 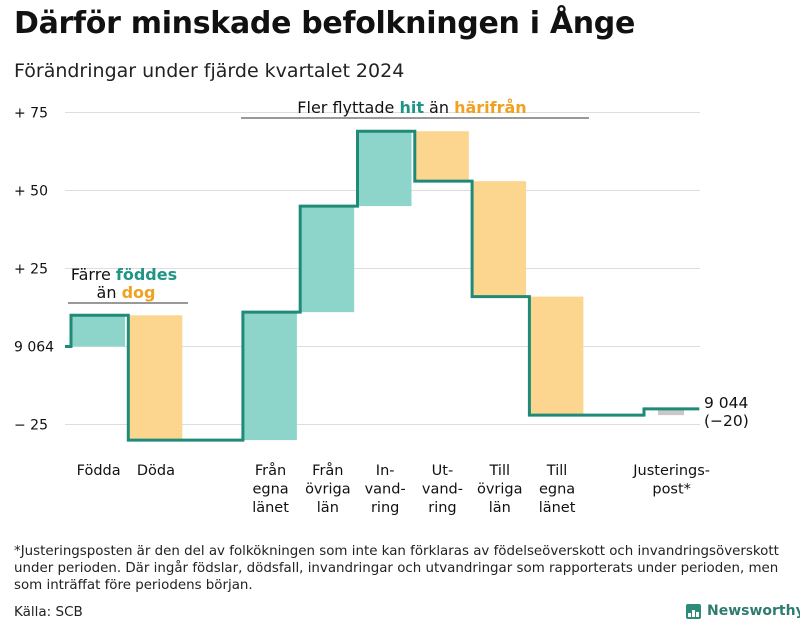 I want to click on chart-subtitle: Förändringar under fjärde kvartalet 2024, so click(x=209, y=71).